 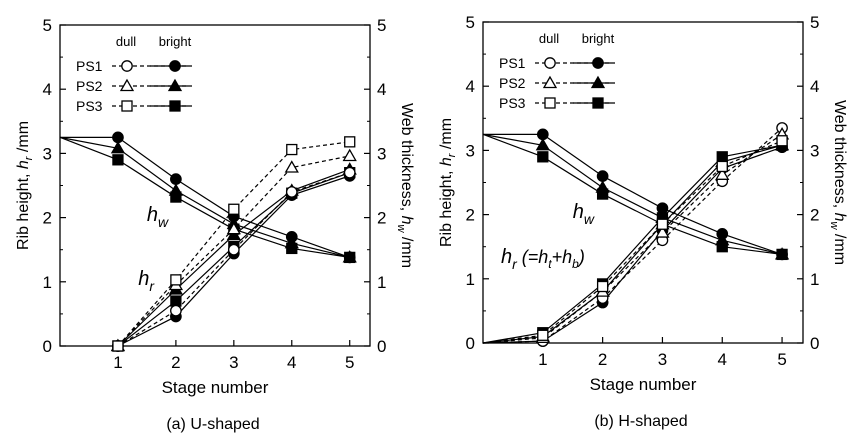 What do you see at coordinates (158, 217) in the screenshot?
I see `annotation-hw: hw` at bounding box center [158, 217].